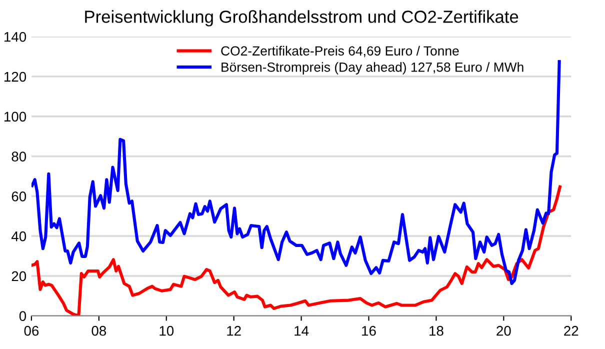  What do you see at coordinates (19, 276) in the screenshot?
I see `y-tick-label: 20` at bounding box center [19, 276].